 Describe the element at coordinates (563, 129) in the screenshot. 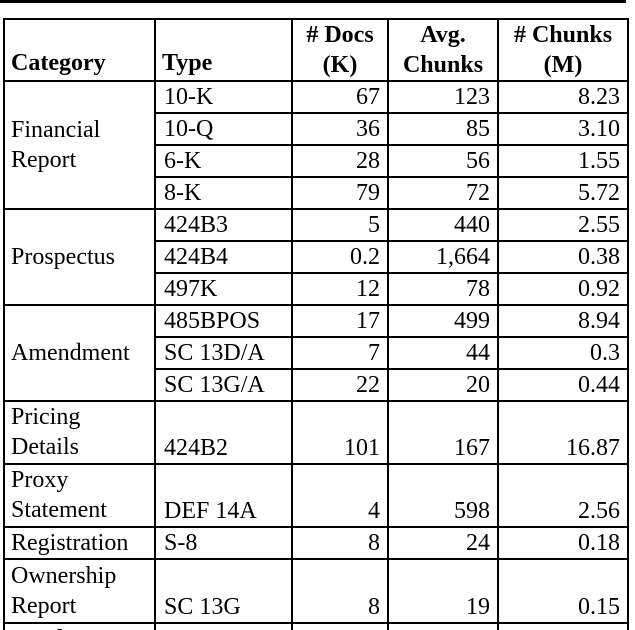

I see `chunks-cell: 3.10` at that location.